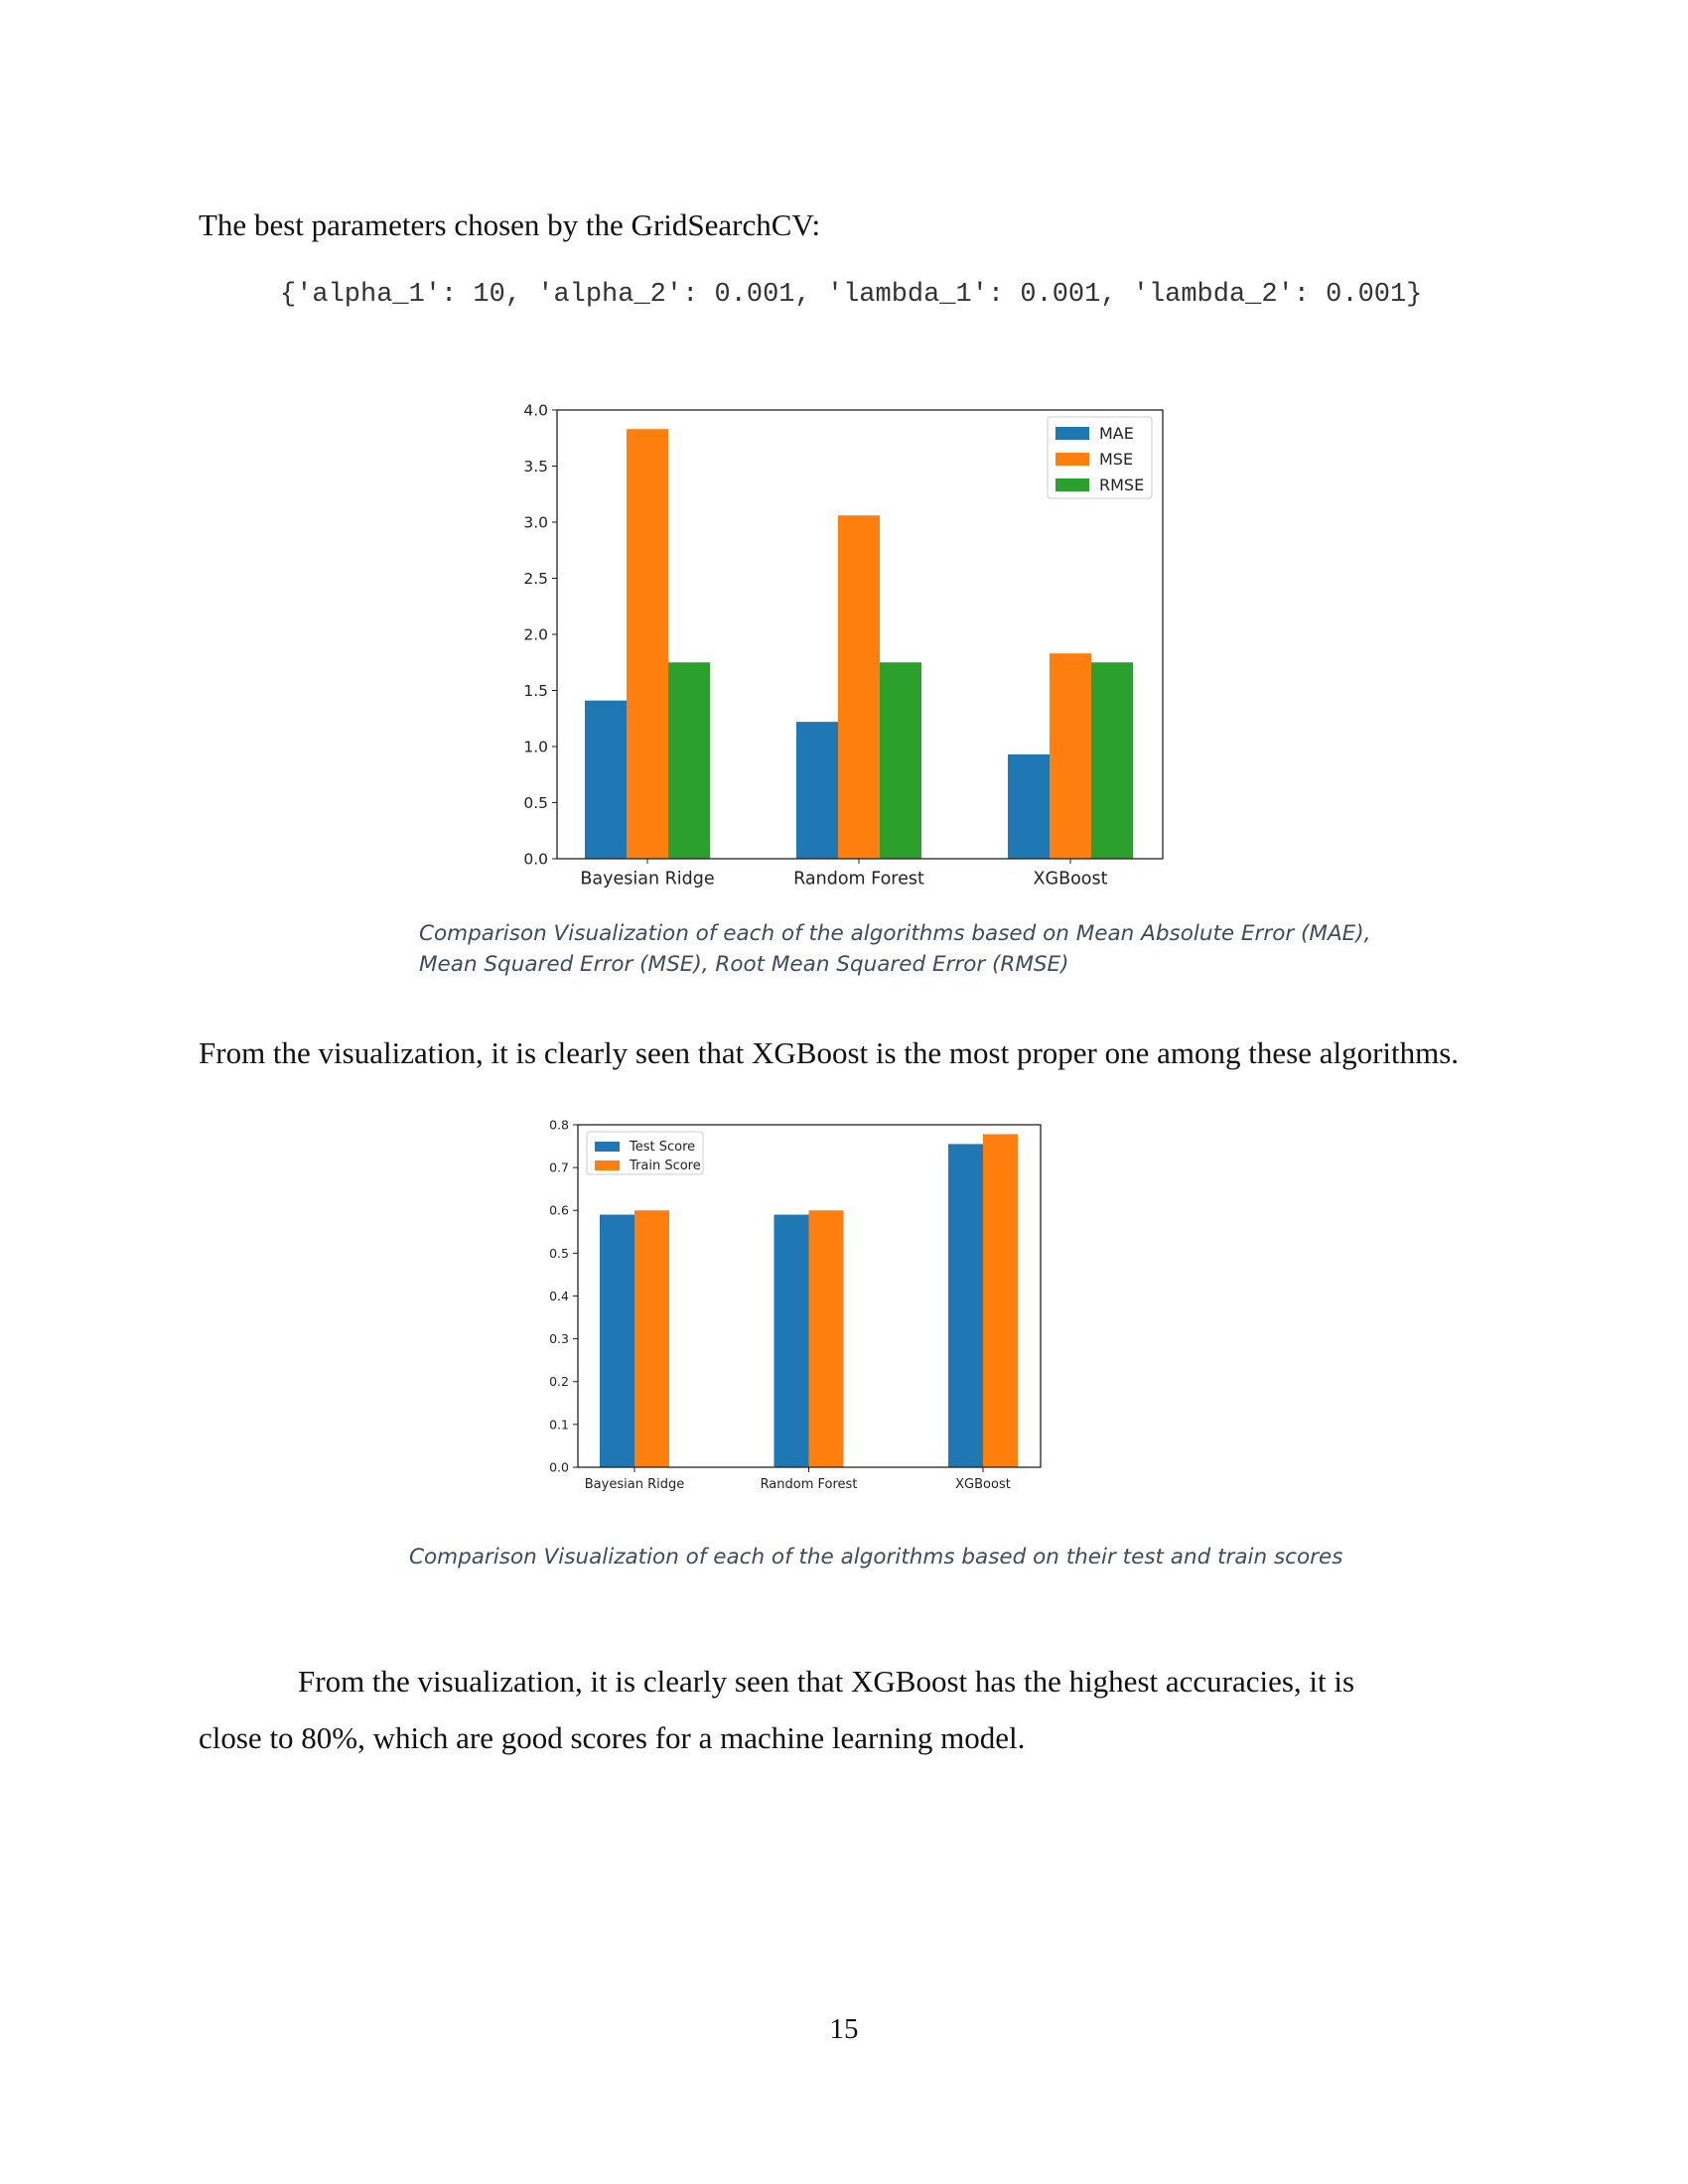 This screenshot has height=2184, width=1688. What do you see at coordinates (559, 1381) in the screenshot?
I see `y-tick-label: 0.2` at bounding box center [559, 1381].